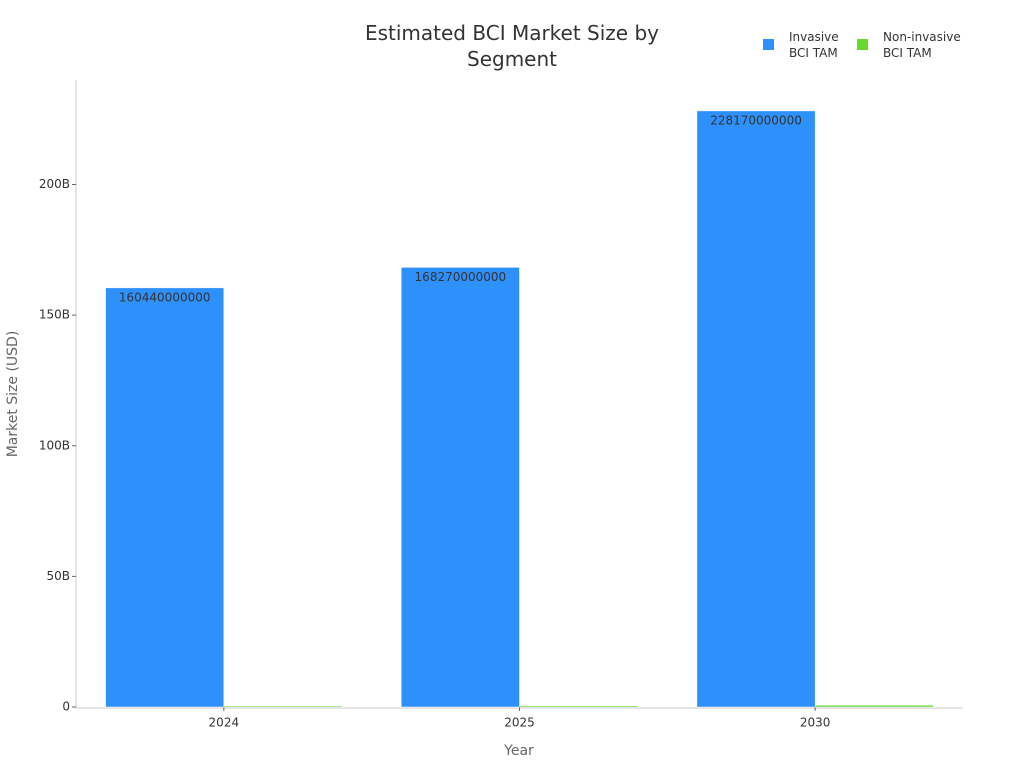 Image resolution: width=1024 pixels, height=768 pixels. Describe the element at coordinates (814, 45) in the screenshot. I see `legend-label: Invasive BCI TAM` at that location.